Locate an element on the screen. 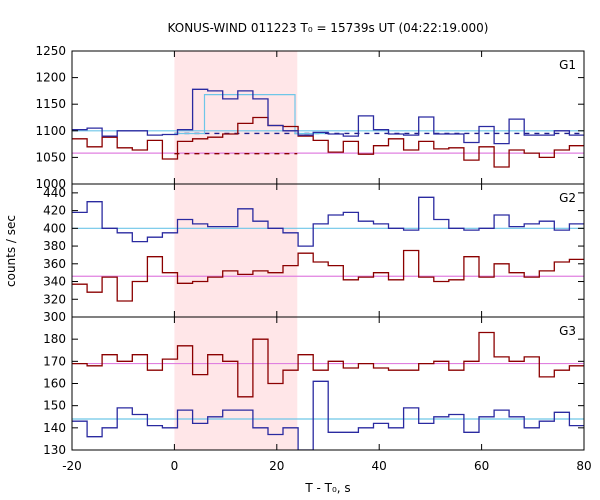 Image resolution: width=600 pixels, height=500 pixels. y-tick-label: 180 is located at coordinates (54, 339).